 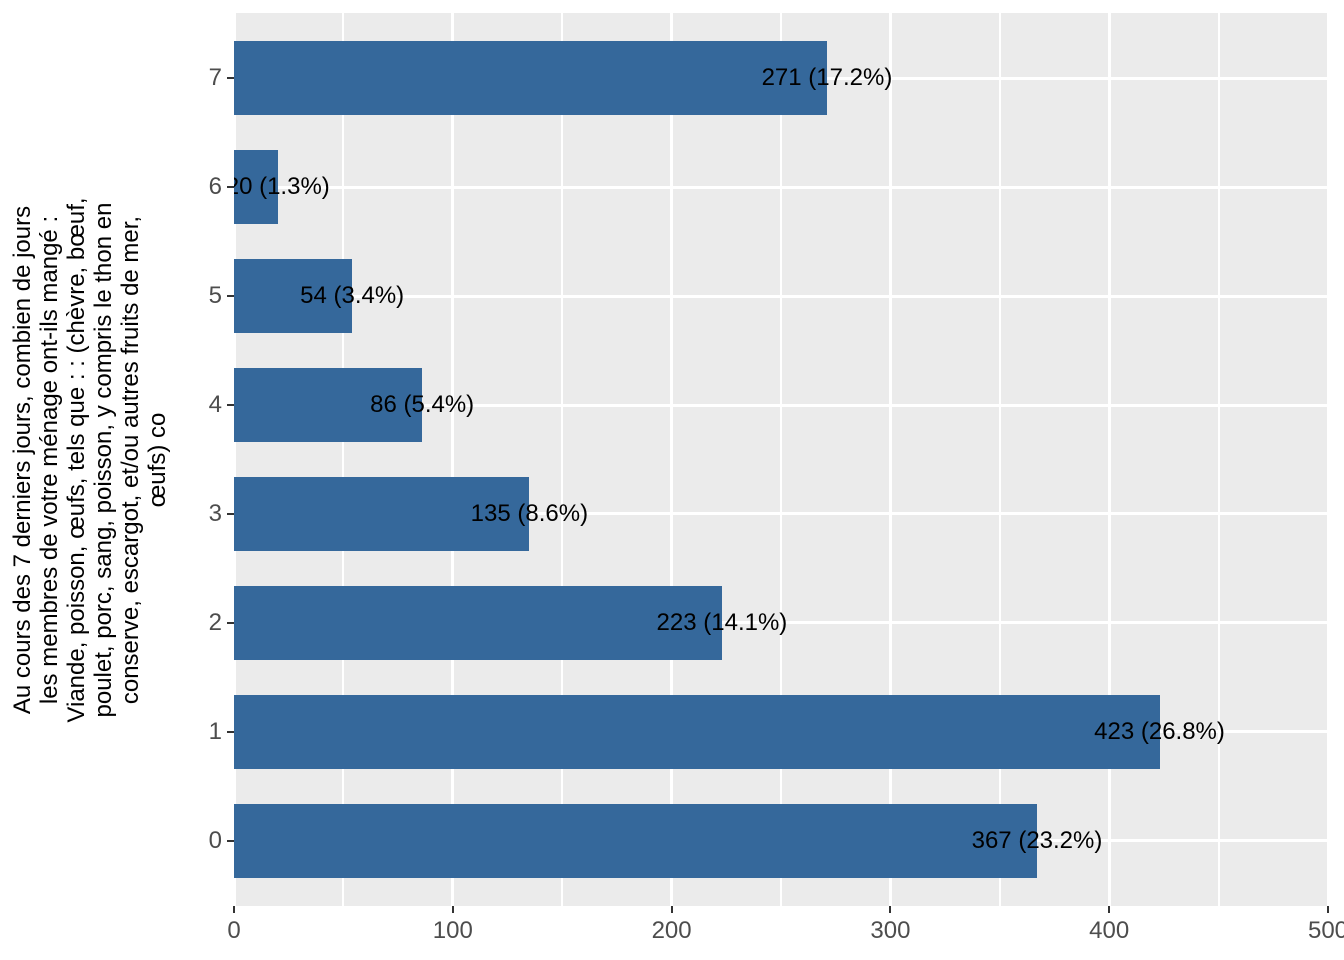 I want to click on y-tick-label: 1, so click(x=215, y=731).